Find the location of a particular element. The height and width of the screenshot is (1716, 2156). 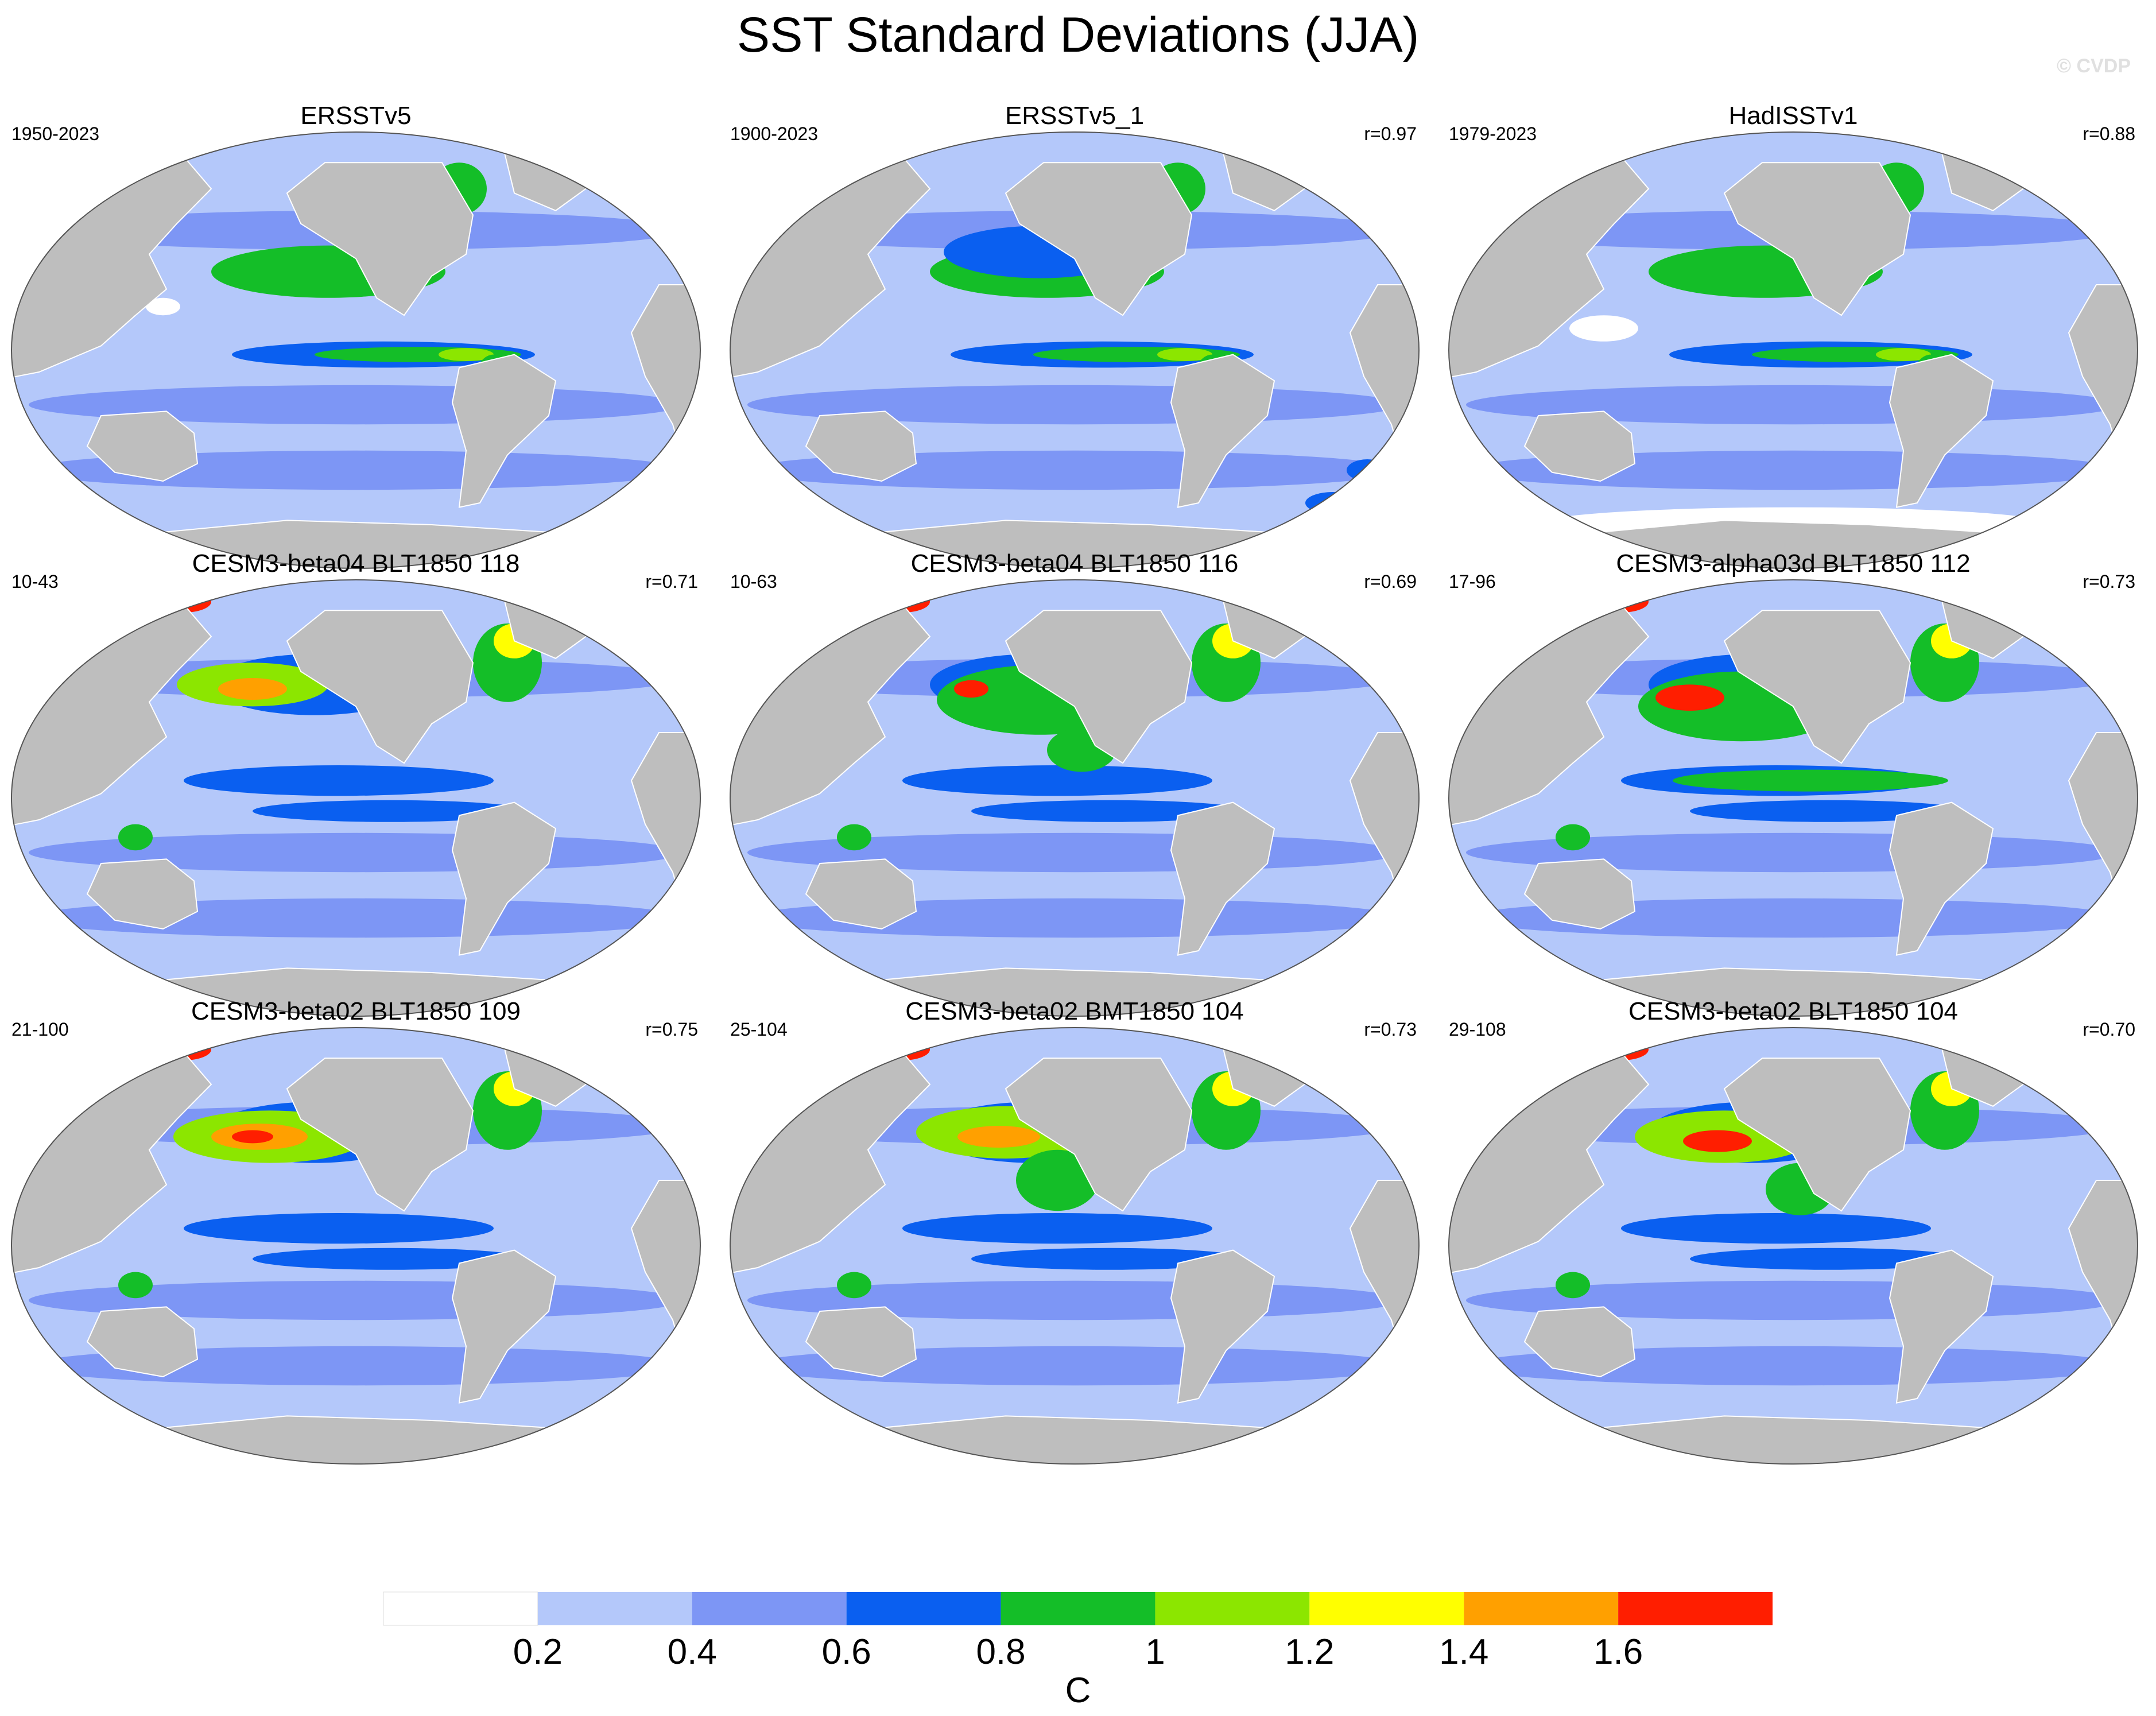

colorbar-tick-label: 0.4 is located at coordinates (692, 1652).